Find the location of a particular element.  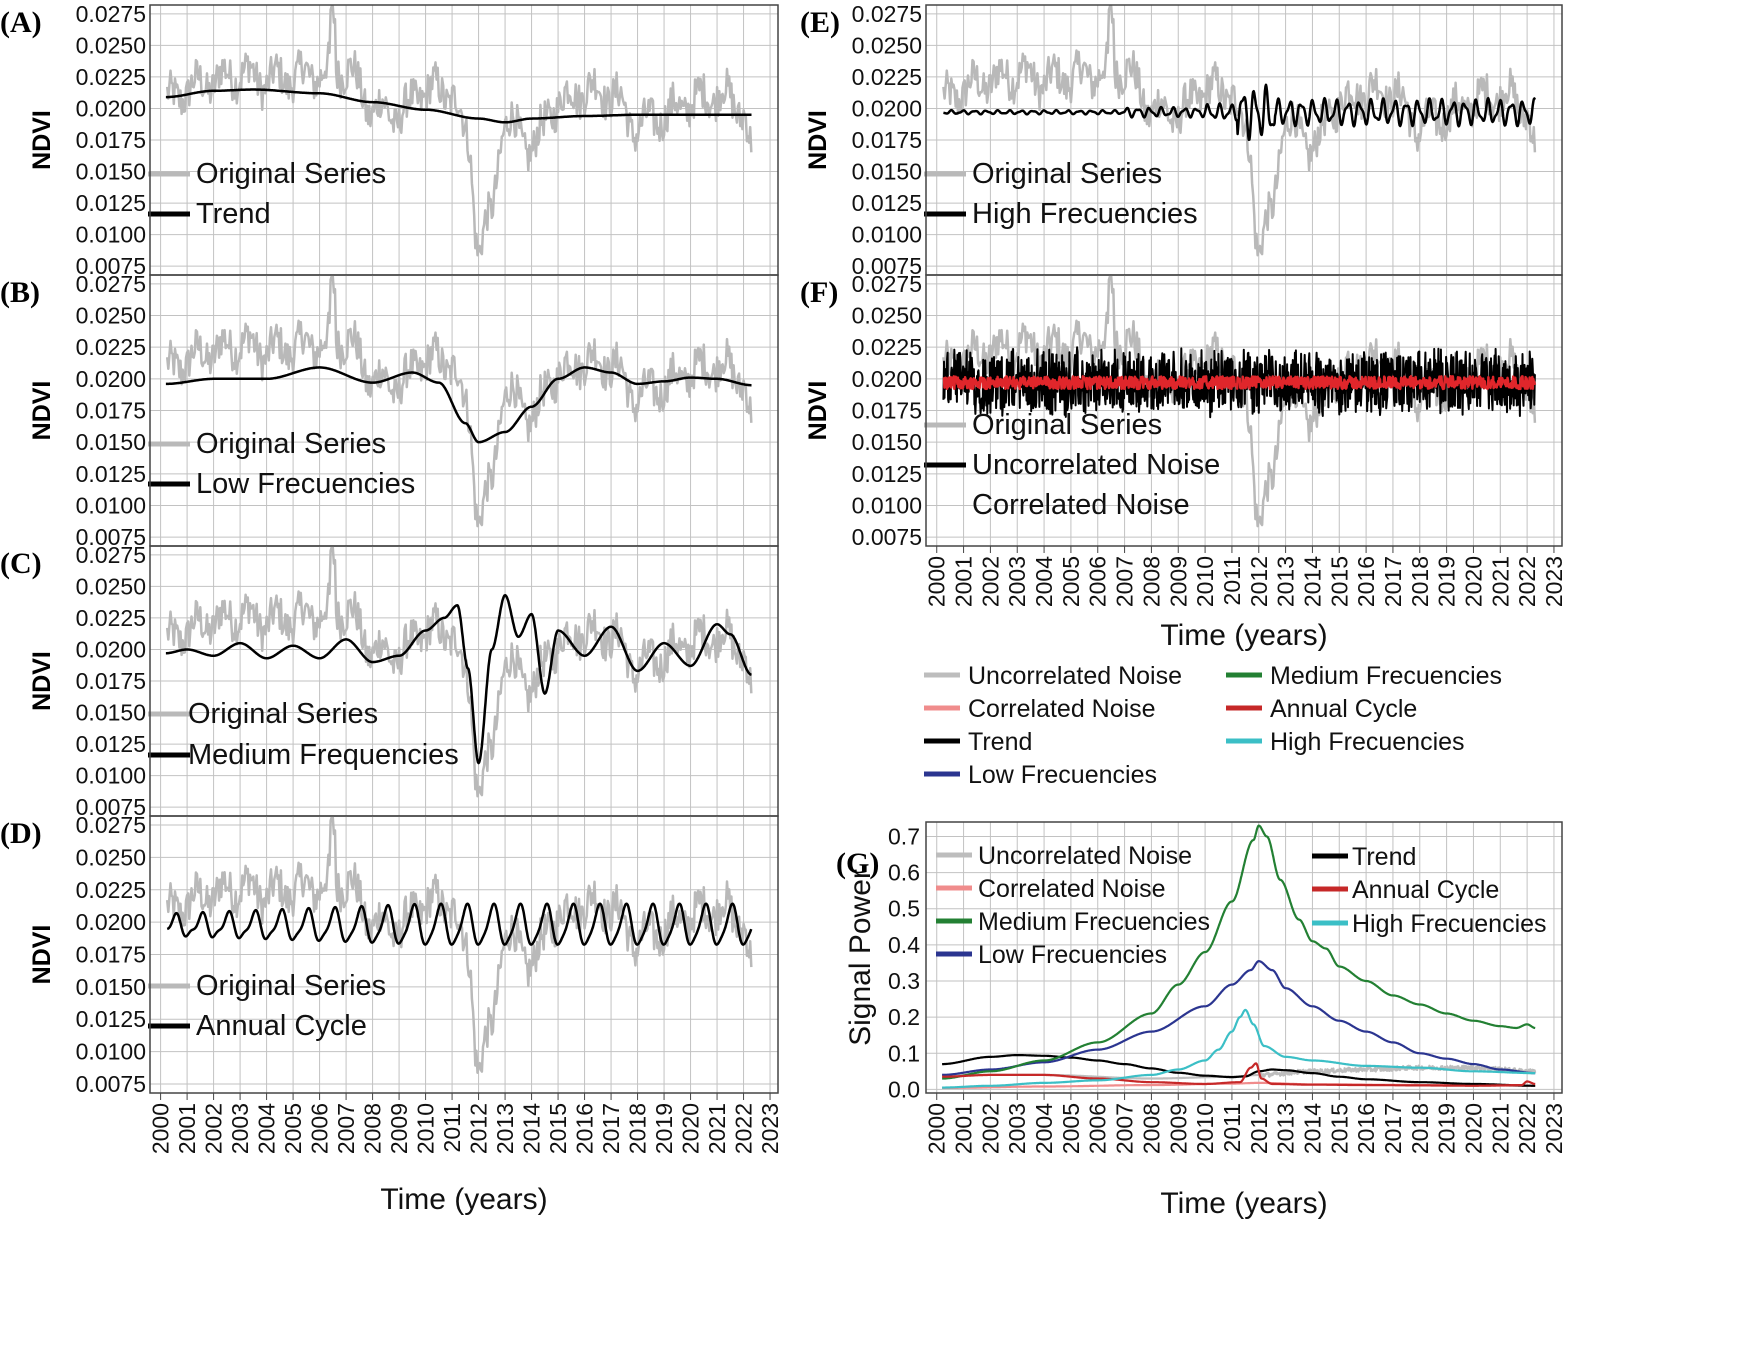

plot-frame is located at coordinates (1244, 410).